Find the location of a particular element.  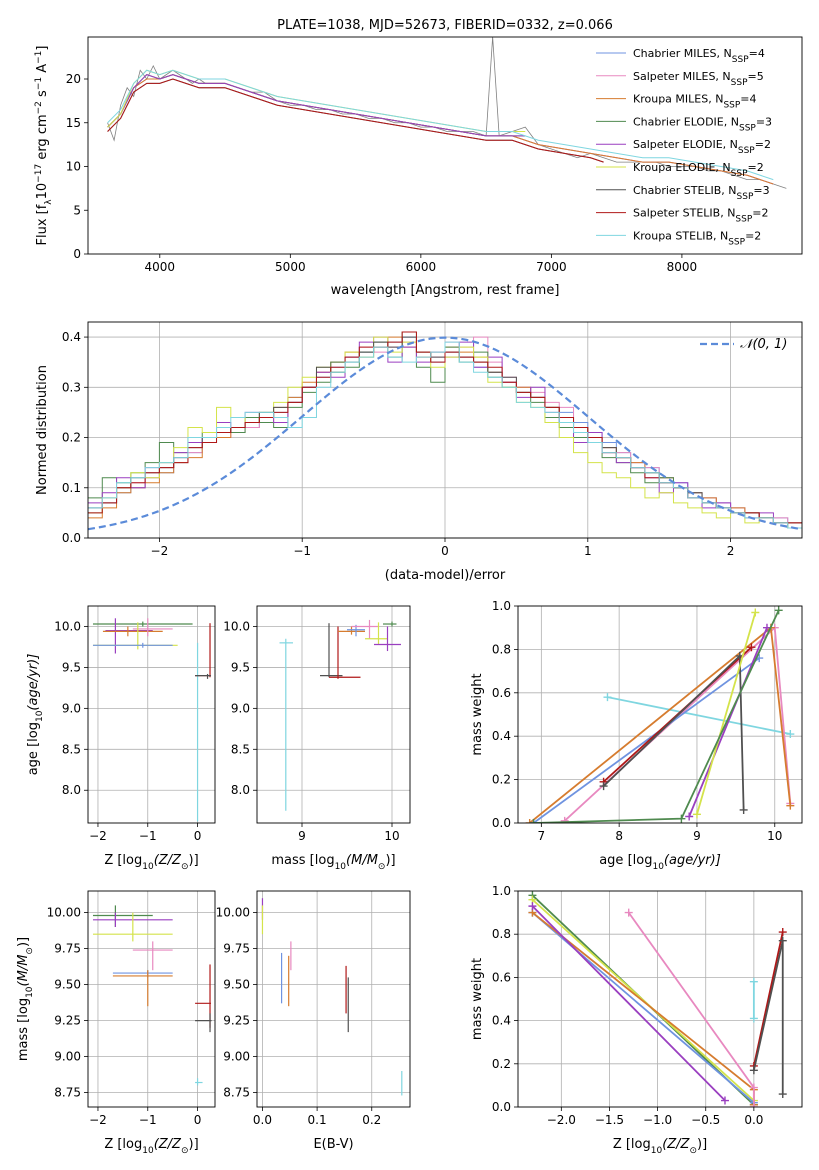

weight-z-x-label-part: ⊙ is located at coordinates (693, 1151).